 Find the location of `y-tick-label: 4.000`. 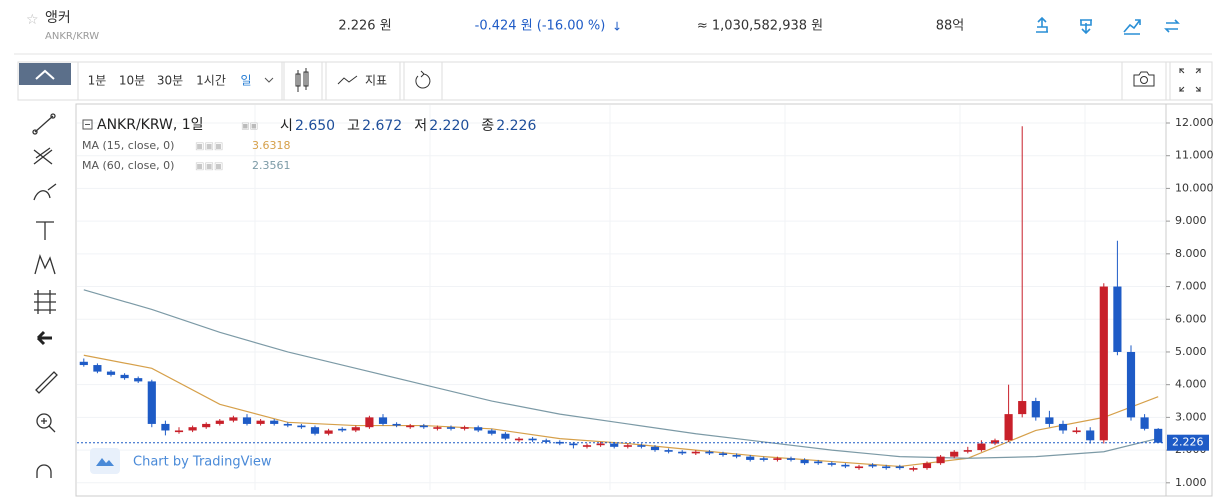

y-tick-label: 4.000 is located at coordinates (1191, 384).